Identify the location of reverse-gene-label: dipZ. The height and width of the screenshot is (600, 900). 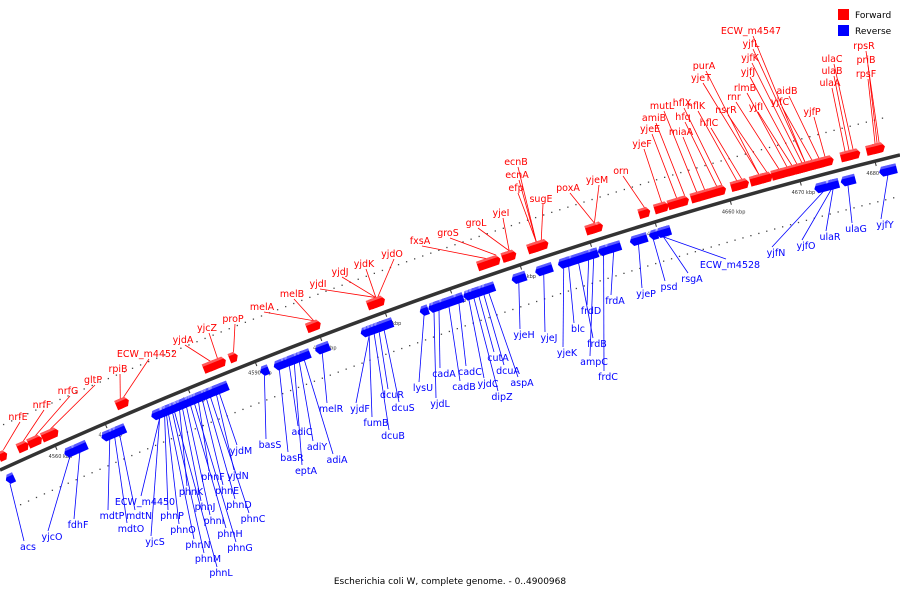
(502, 397).